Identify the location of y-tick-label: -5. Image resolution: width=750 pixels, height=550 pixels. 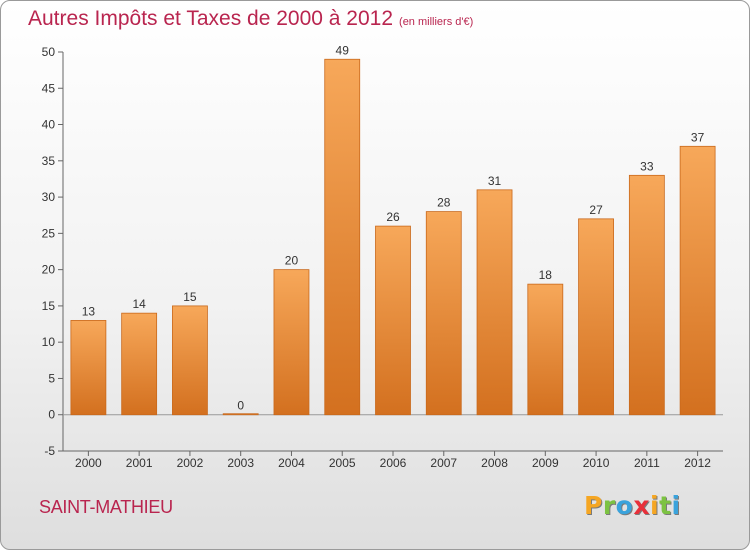
(49, 451).